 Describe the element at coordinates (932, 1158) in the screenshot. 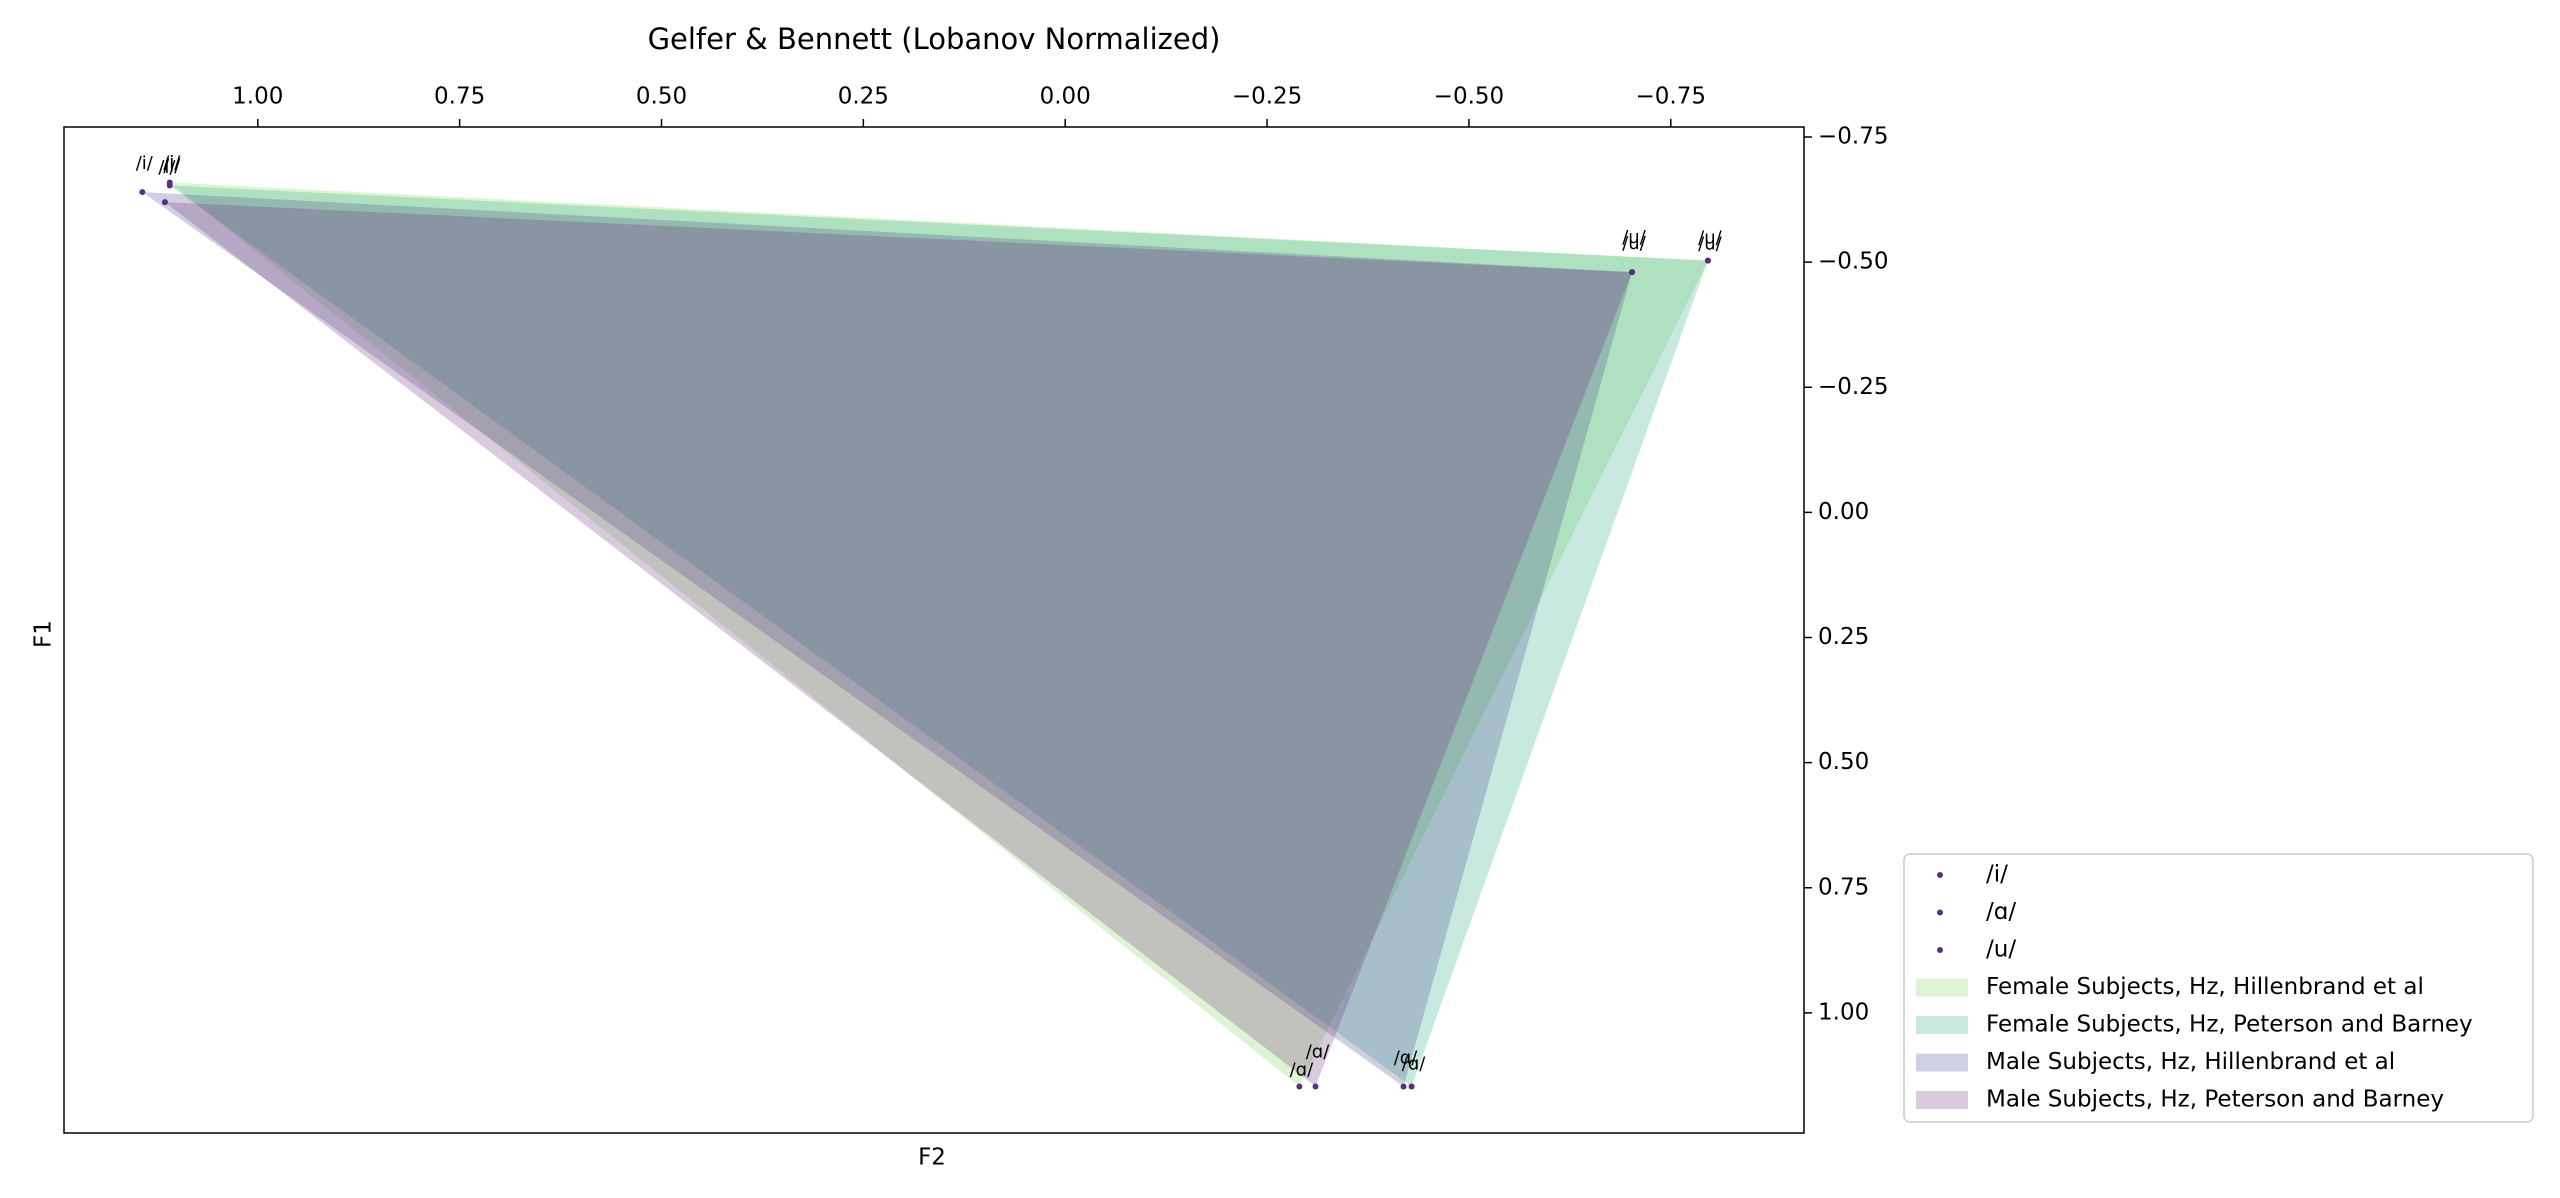

I see `x-axis-label: F2` at that location.